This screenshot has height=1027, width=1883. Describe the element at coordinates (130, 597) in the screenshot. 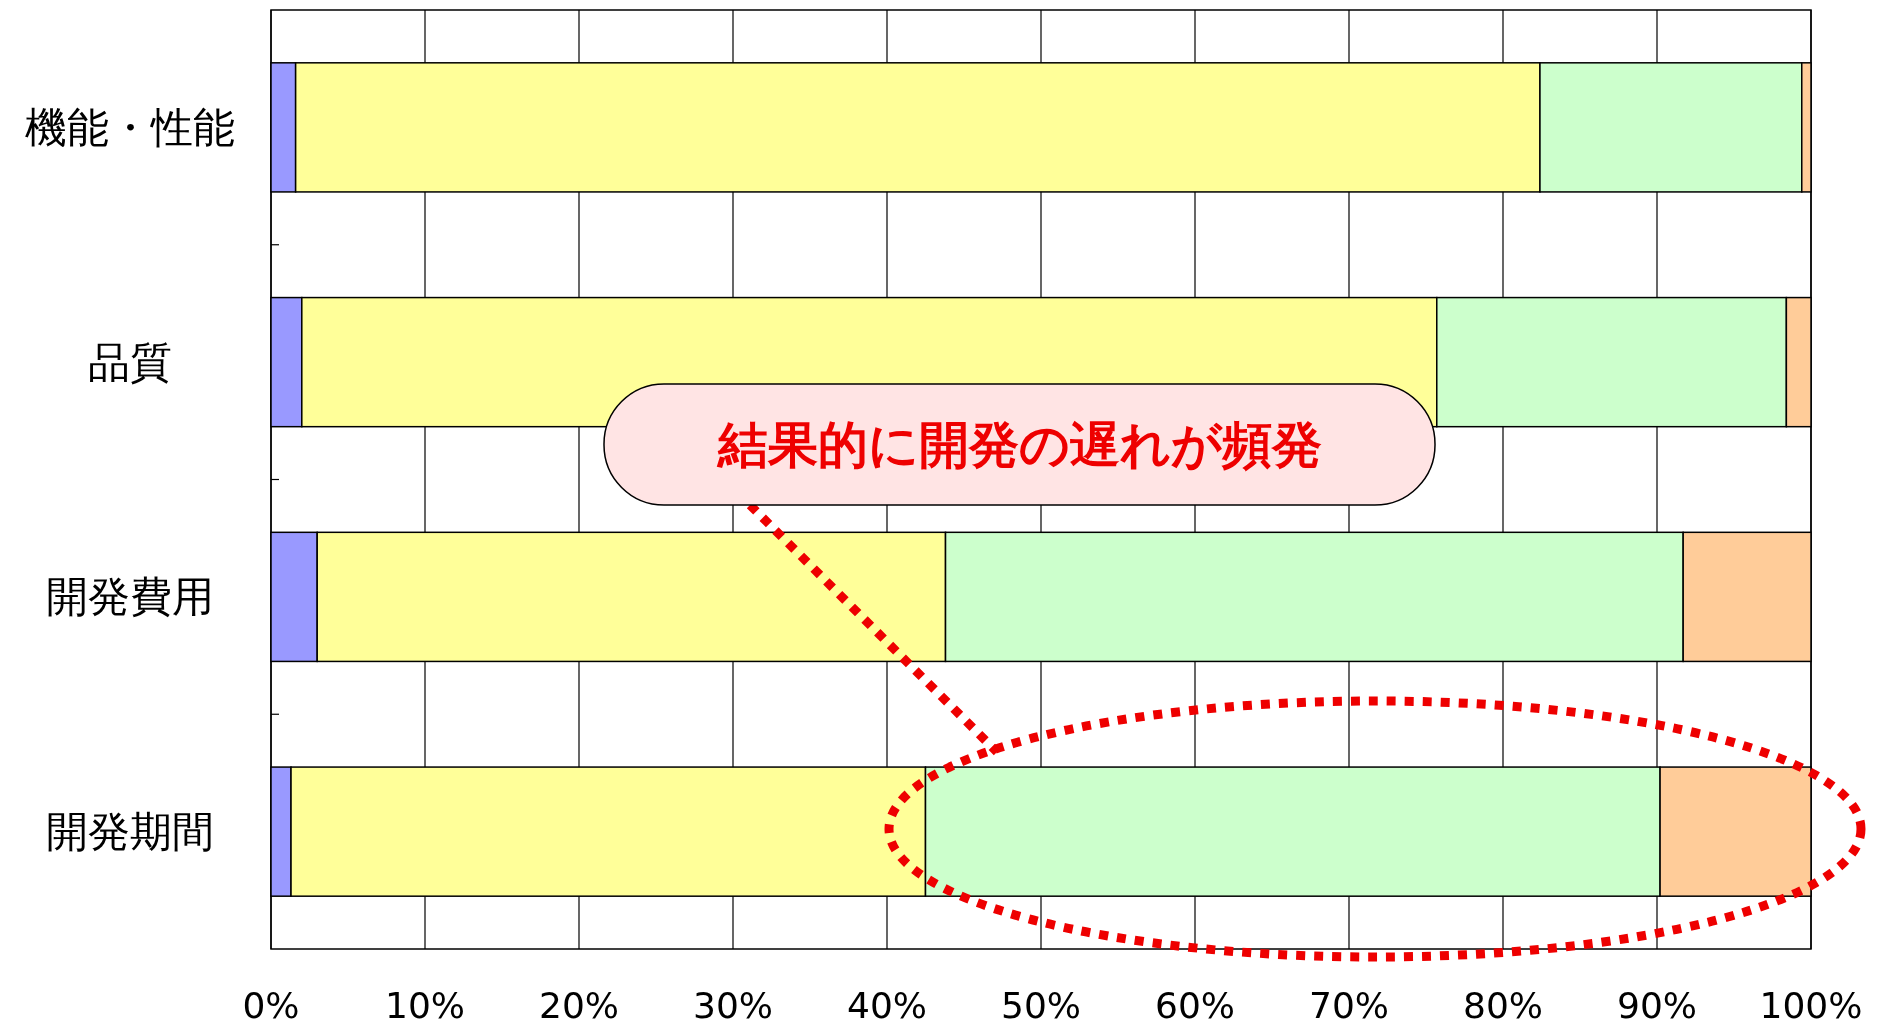

I see `y-tick-label: 開発費用` at that location.